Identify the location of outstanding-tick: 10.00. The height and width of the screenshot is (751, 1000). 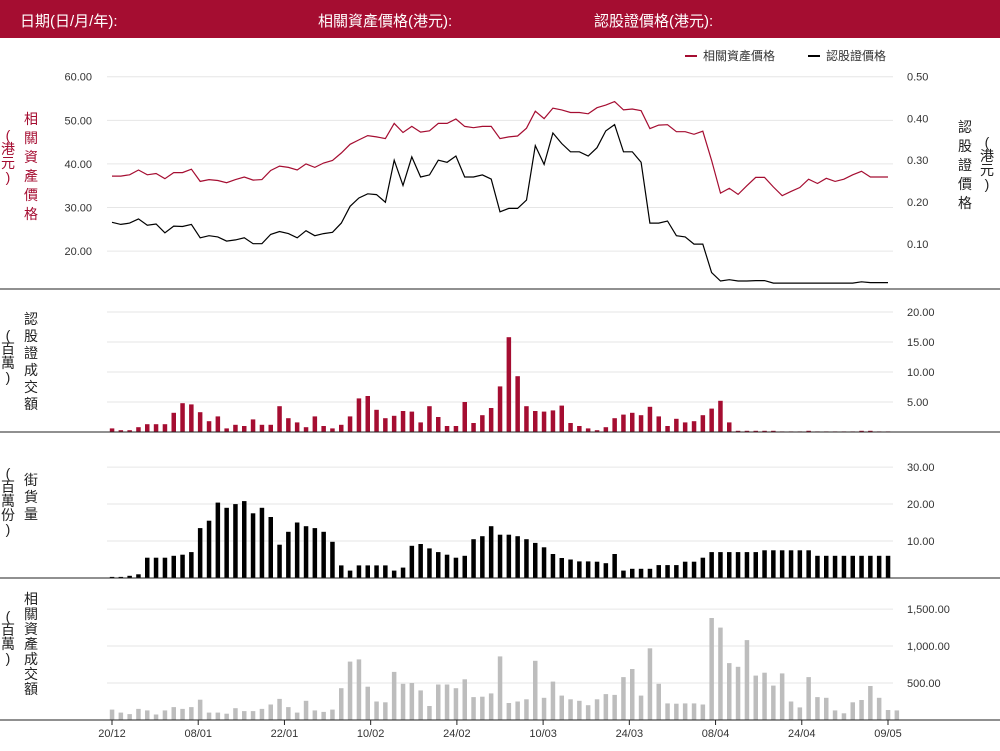
(921, 542).